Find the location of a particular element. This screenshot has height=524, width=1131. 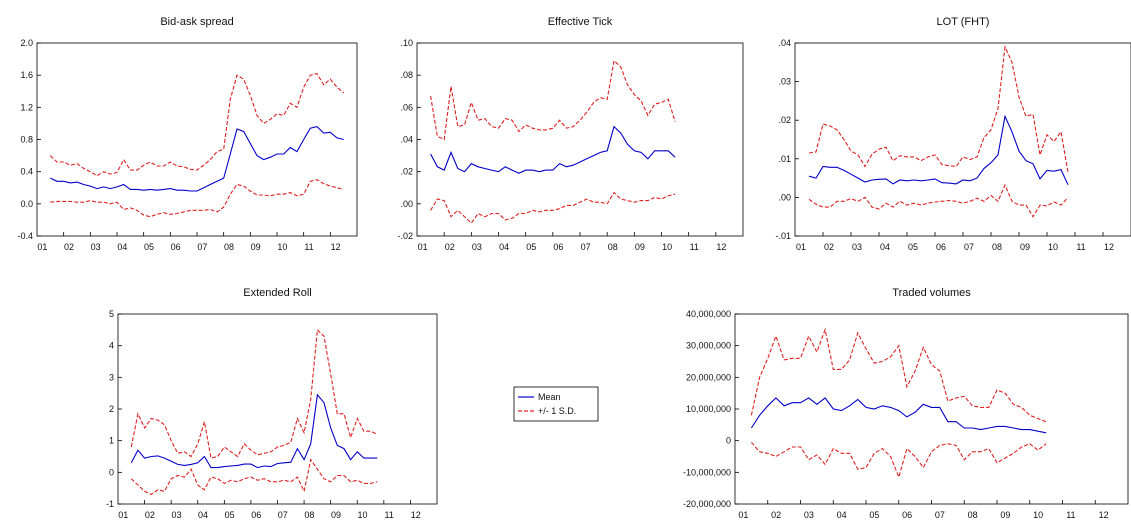

extended-roll-y-tick-label: 3 is located at coordinates (111, 377).